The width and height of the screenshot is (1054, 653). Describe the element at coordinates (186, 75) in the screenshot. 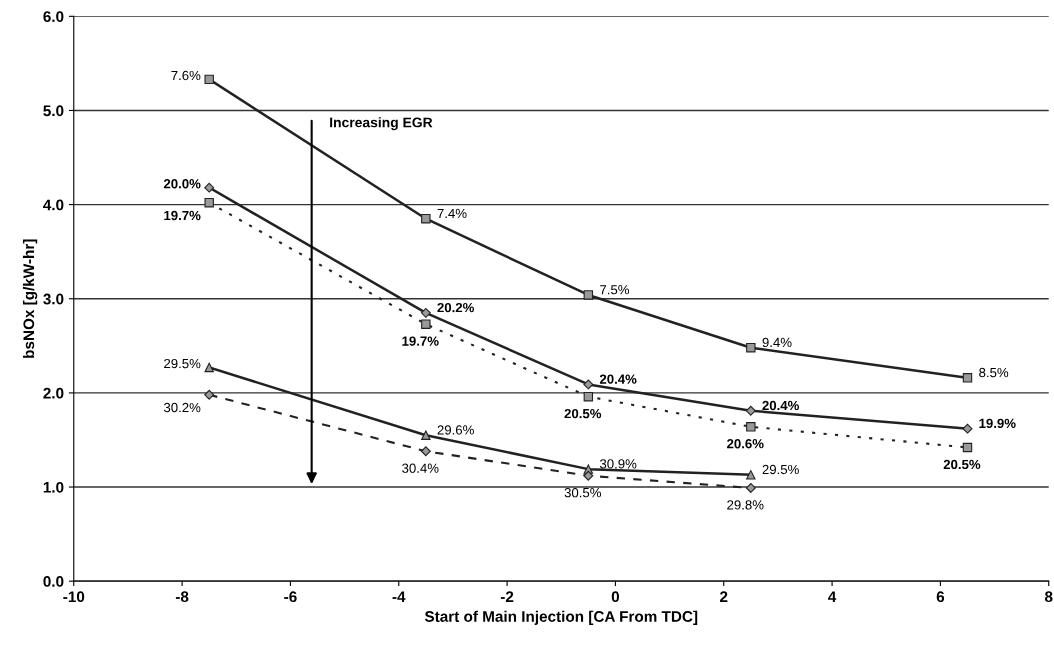

I see `annotation: 7.6%` at that location.